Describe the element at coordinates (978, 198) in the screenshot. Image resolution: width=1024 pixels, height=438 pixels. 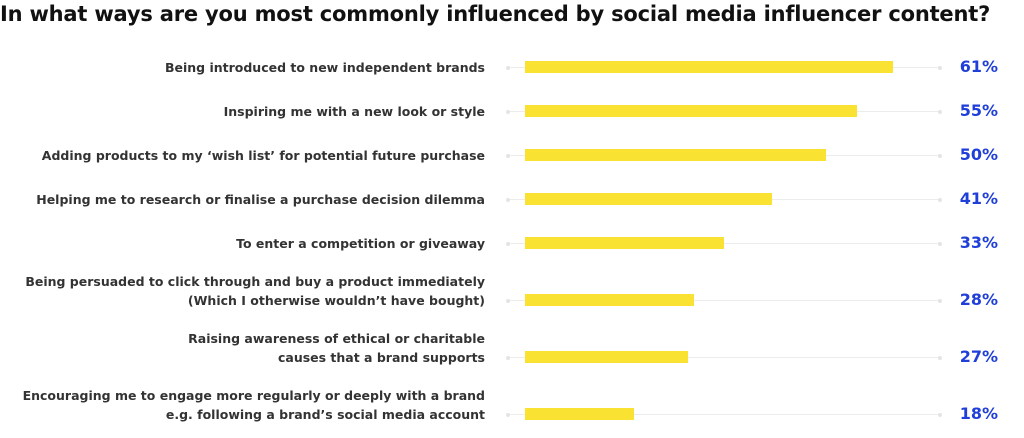
I see `value-label: 41%` at that location.